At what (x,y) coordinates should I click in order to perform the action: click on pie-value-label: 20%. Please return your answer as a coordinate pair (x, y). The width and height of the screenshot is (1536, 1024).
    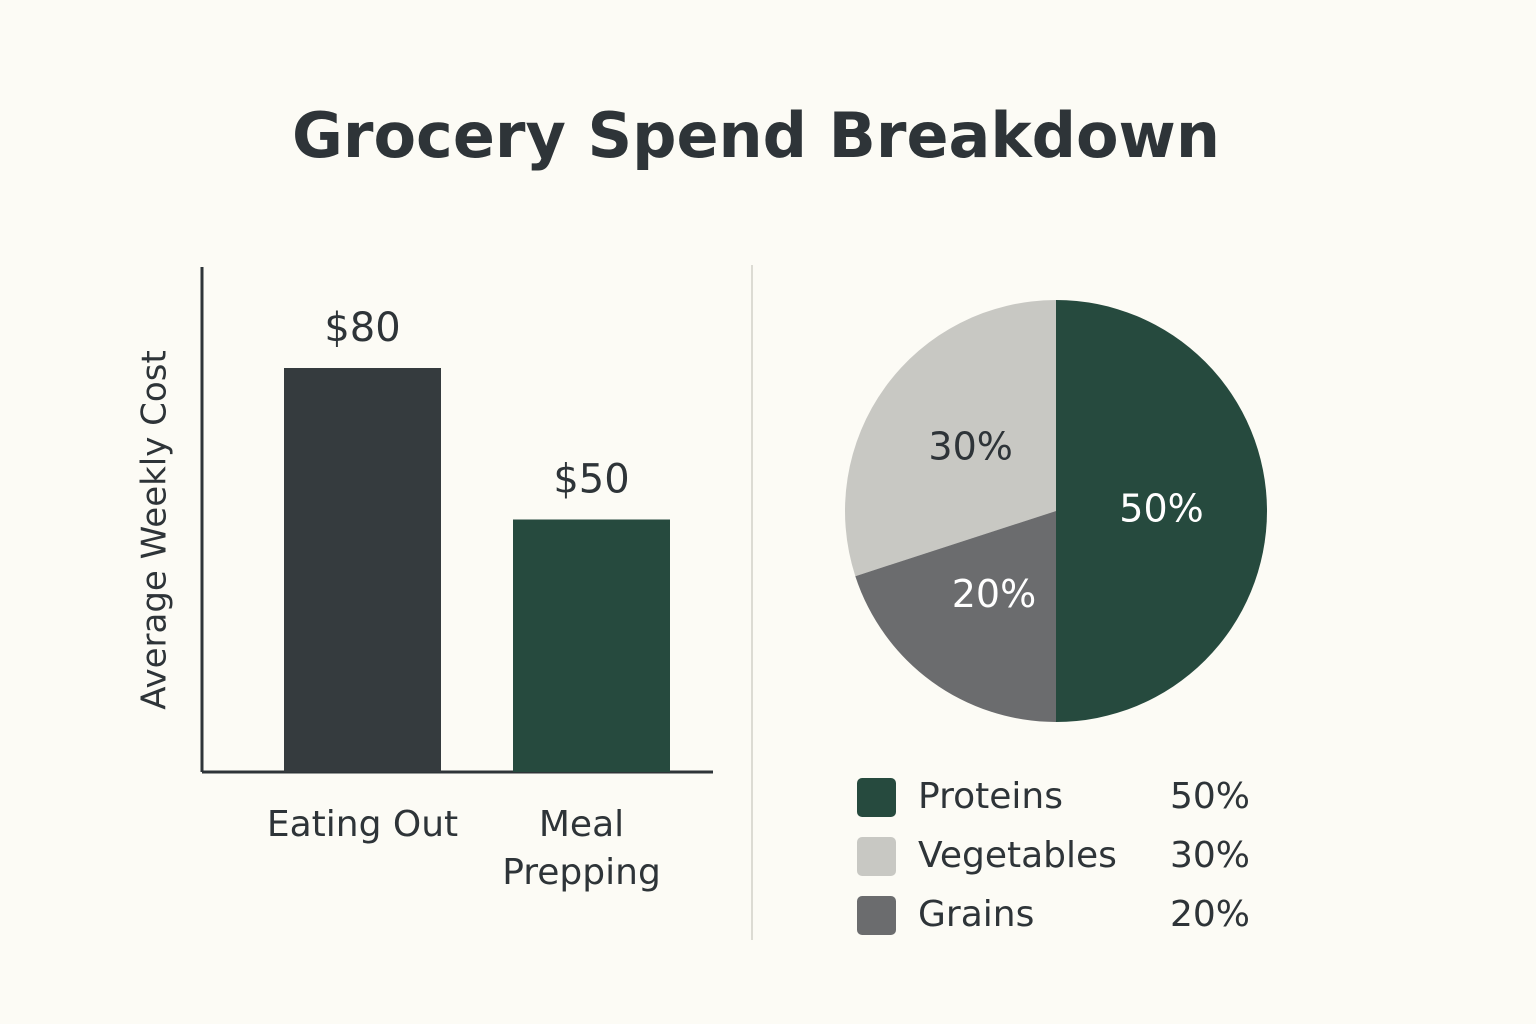
    Looking at the image, I should click on (994, 594).